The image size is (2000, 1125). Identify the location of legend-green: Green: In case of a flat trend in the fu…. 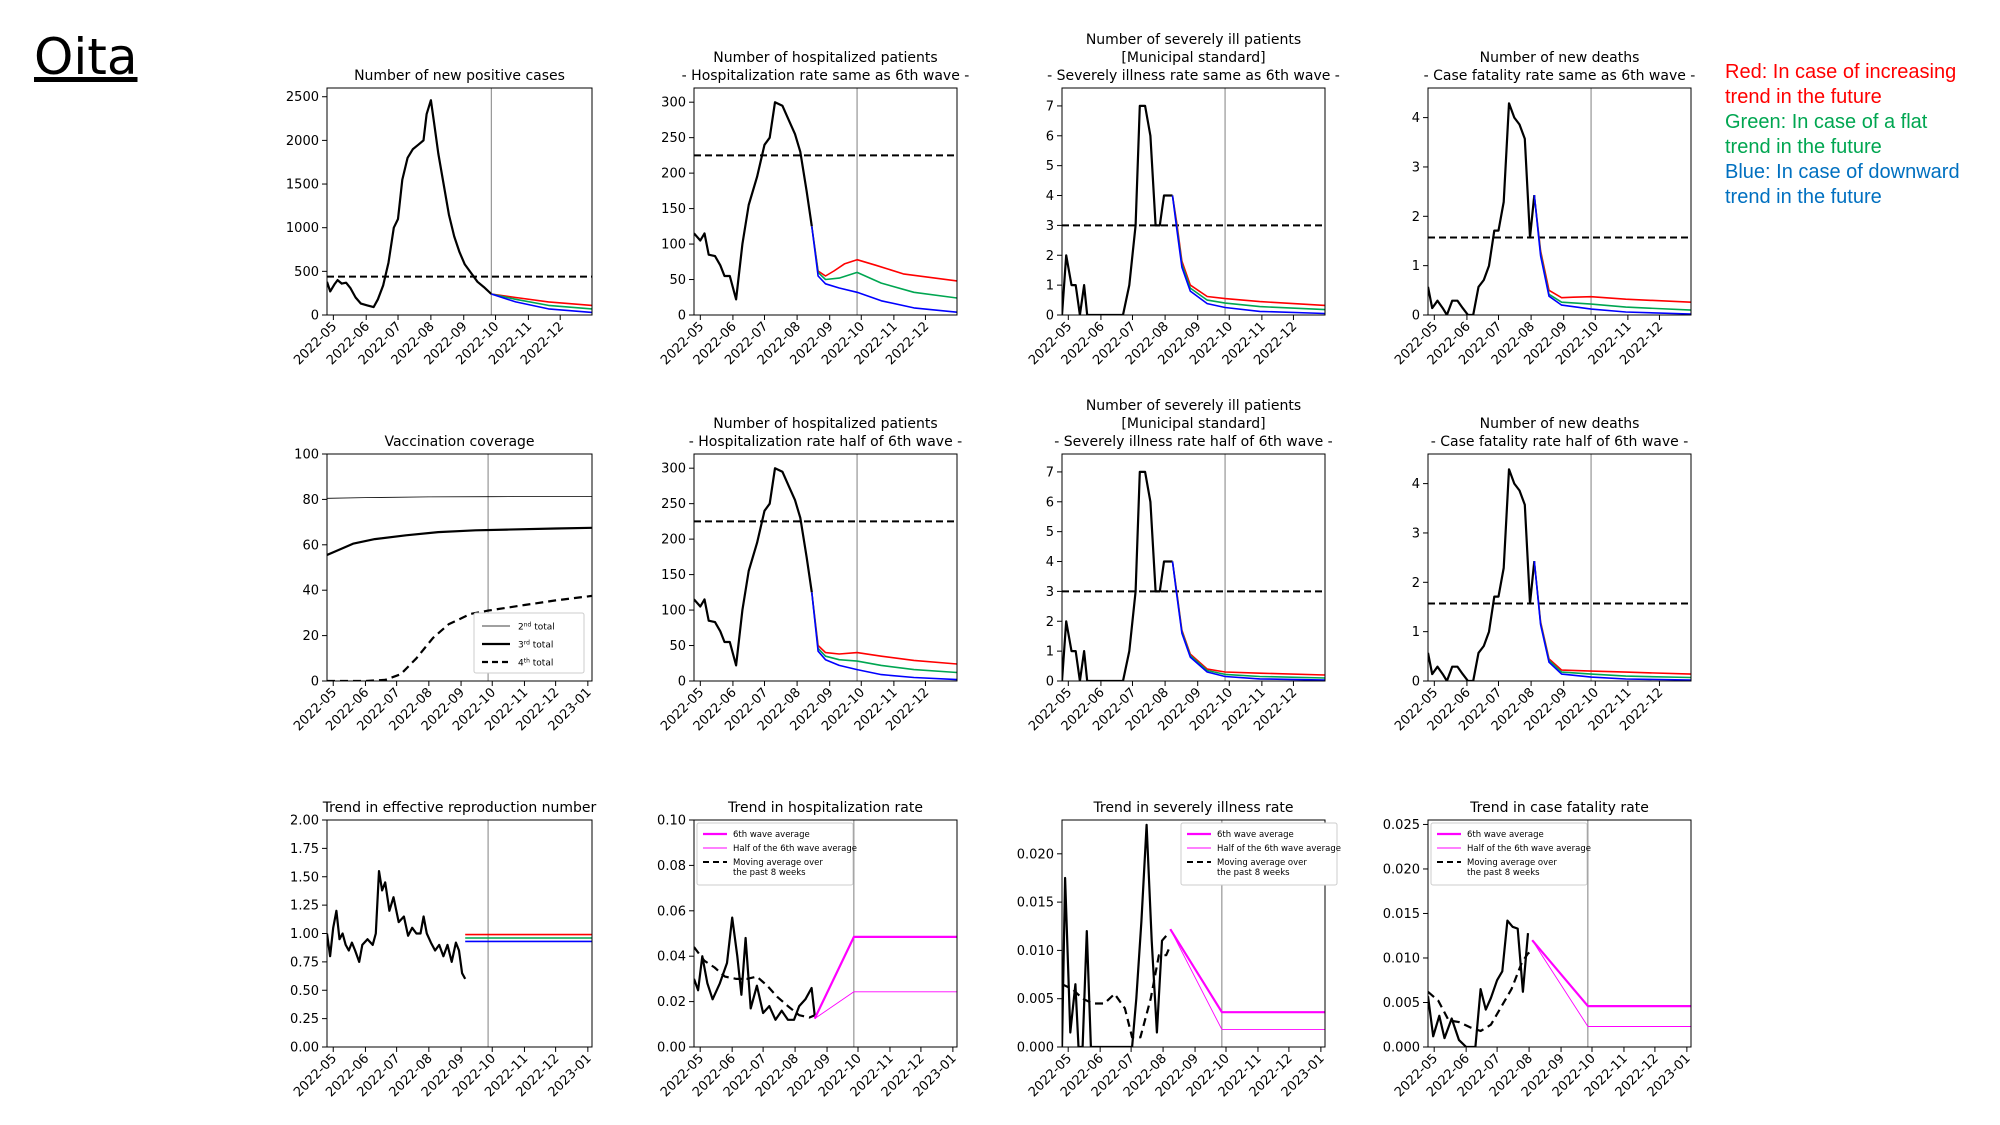
(1842, 135).